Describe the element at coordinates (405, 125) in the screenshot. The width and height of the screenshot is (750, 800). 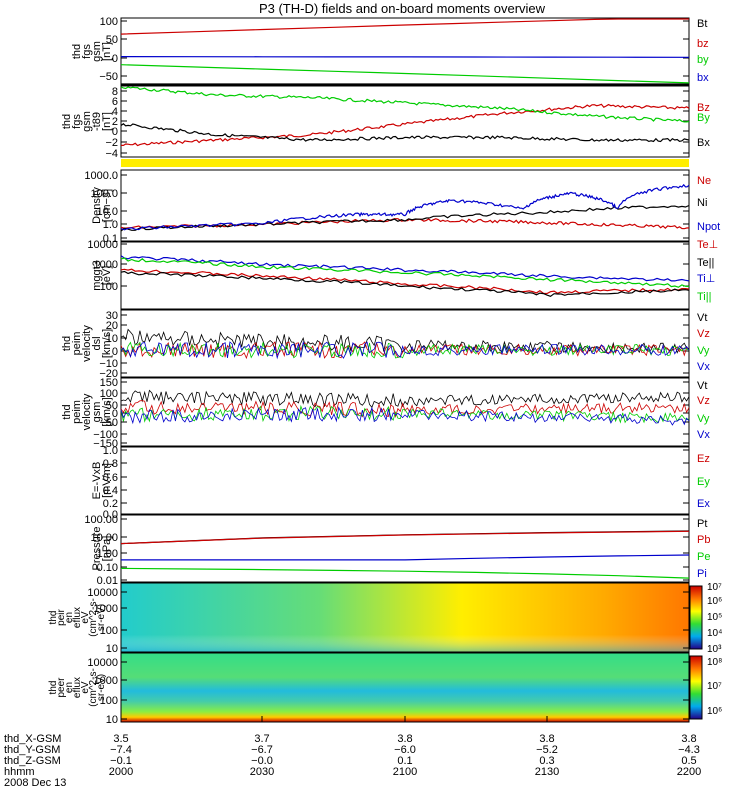
I see `series-fgs_dtrend-Bz` at that location.